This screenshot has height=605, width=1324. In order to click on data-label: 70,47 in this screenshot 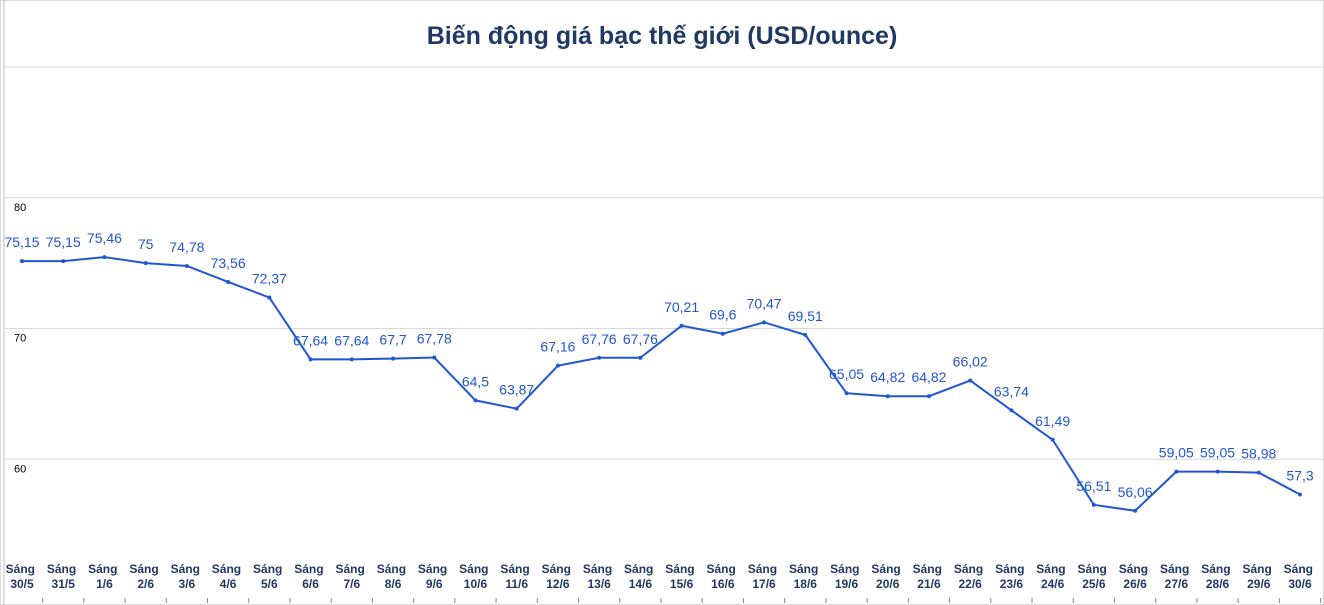, I will do `click(764, 303)`.